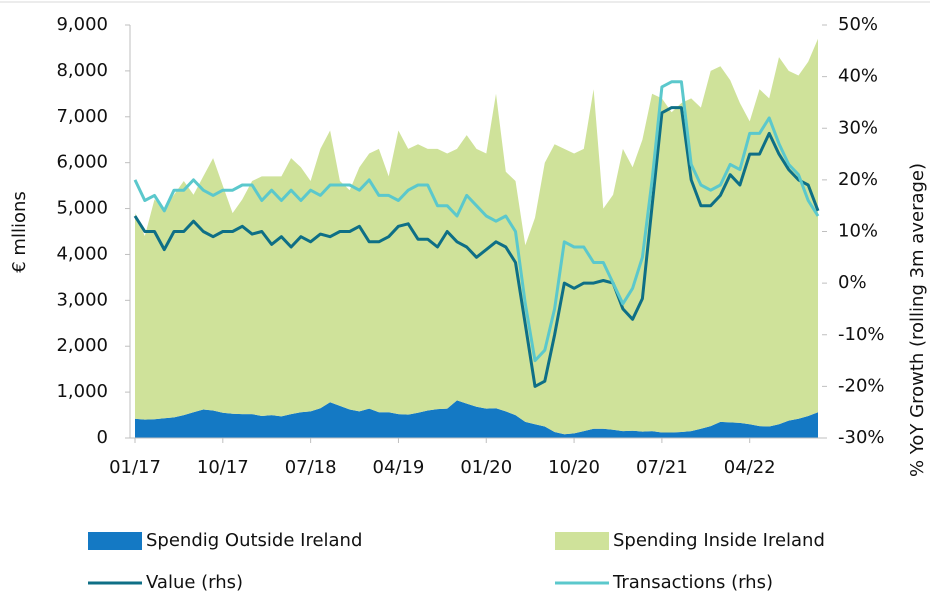  What do you see at coordinates (82, 345) in the screenshot?
I see `y-tick-label: 2,000` at bounding box center [82, 345].